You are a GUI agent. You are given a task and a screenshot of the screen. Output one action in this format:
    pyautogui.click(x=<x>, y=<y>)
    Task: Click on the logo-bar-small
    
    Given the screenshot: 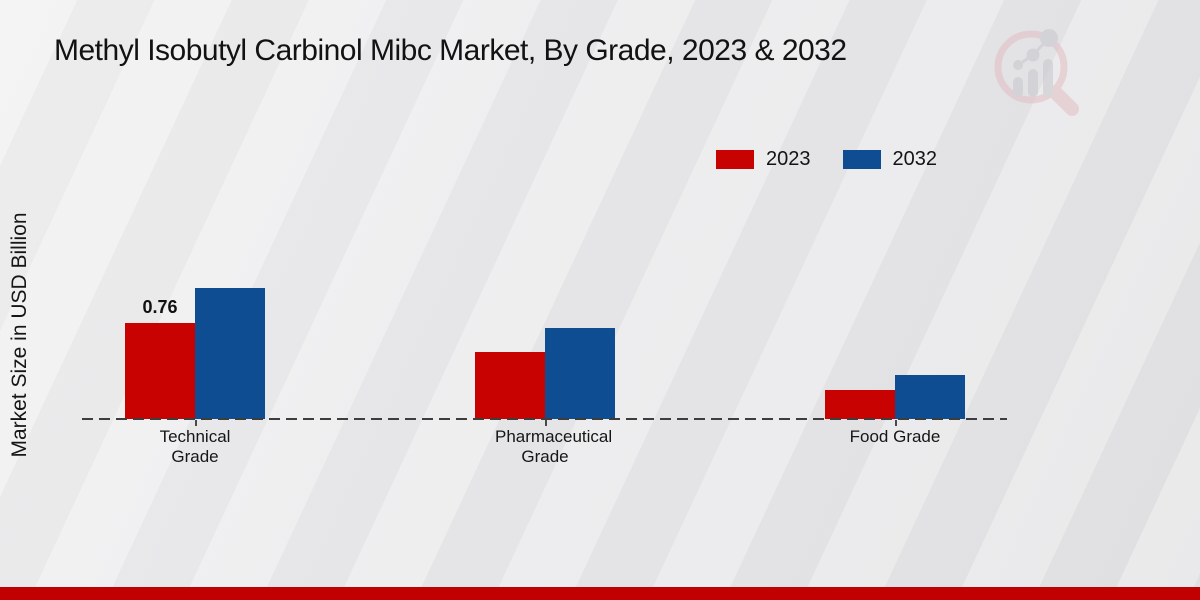 What is the action you would take?
    pyautogui.click(x=1018, y=87)
    